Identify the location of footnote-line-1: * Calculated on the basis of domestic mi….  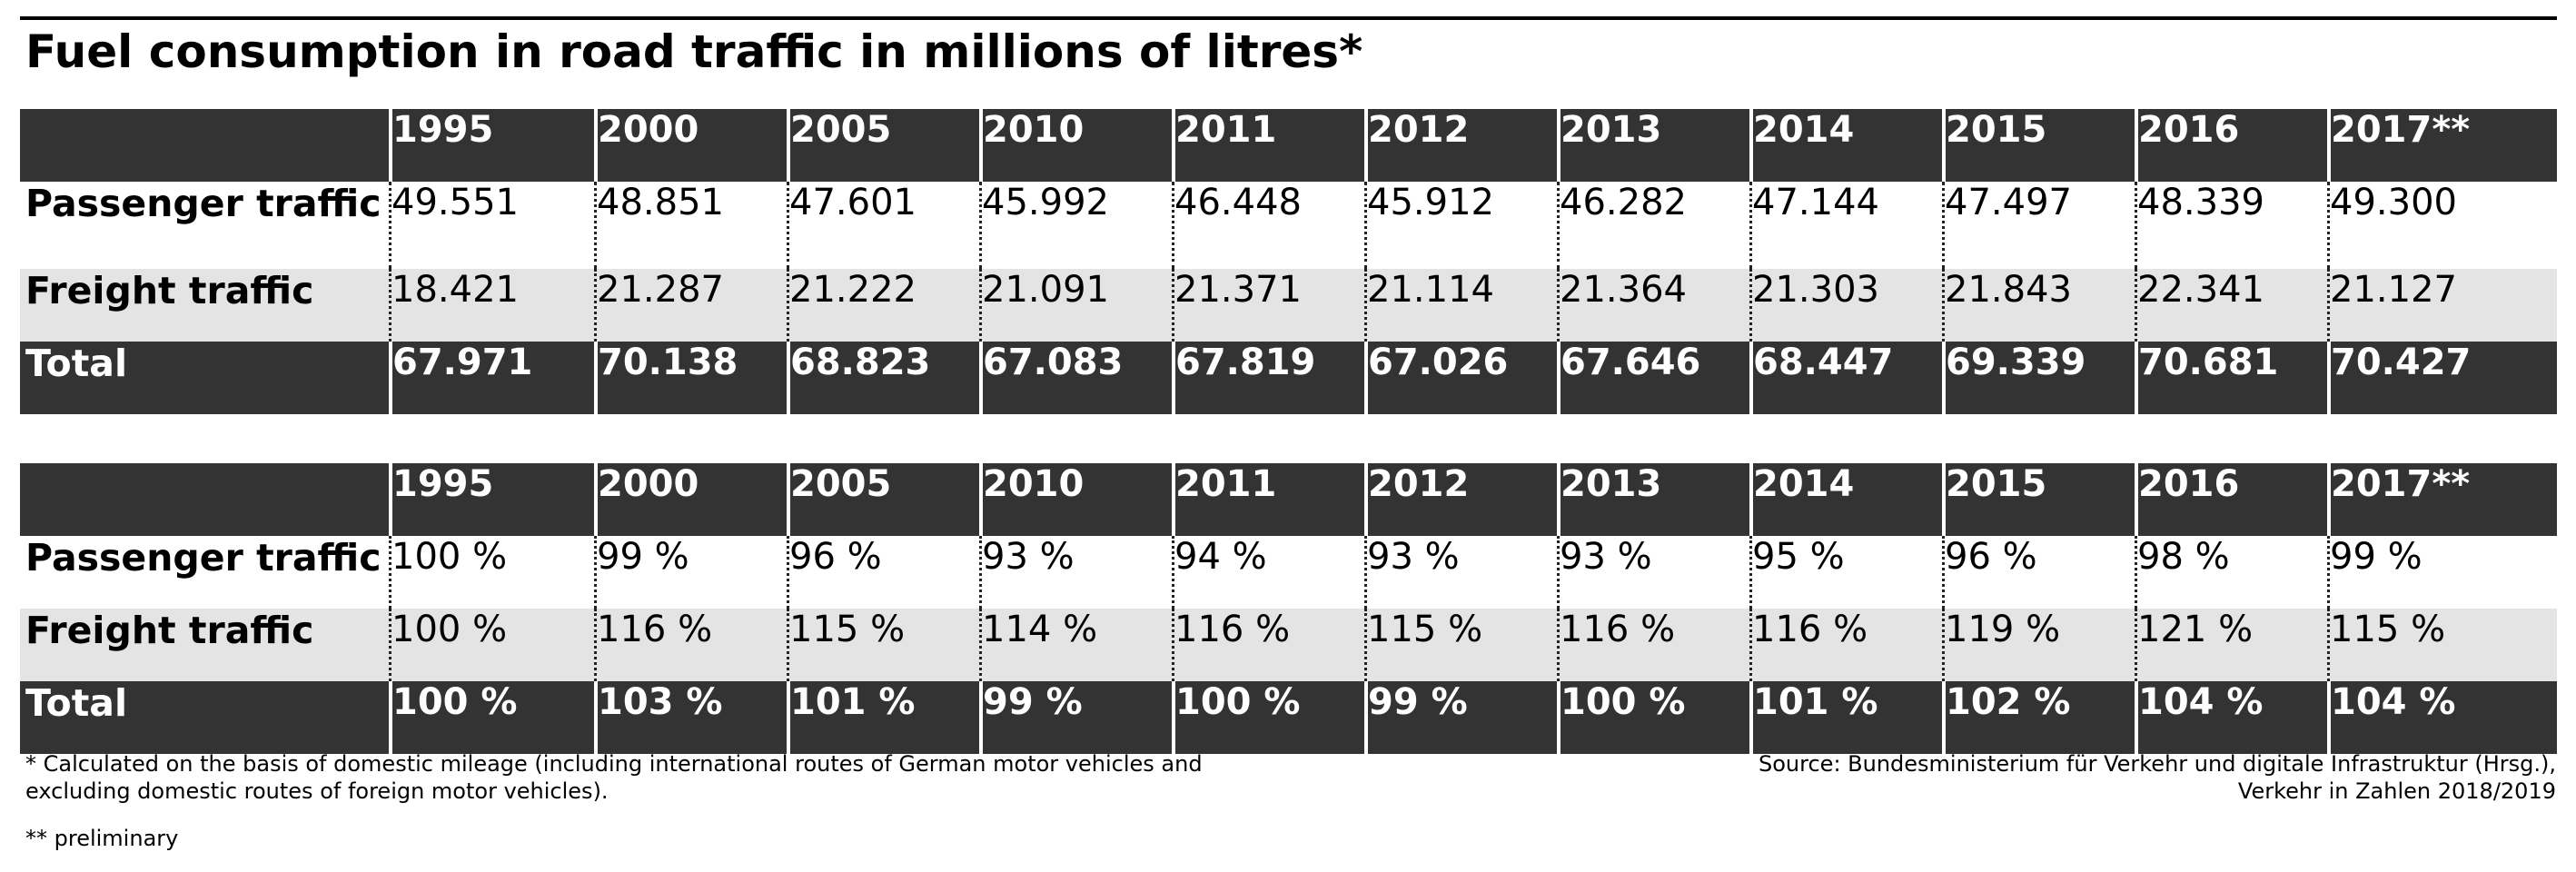
(614, 764).